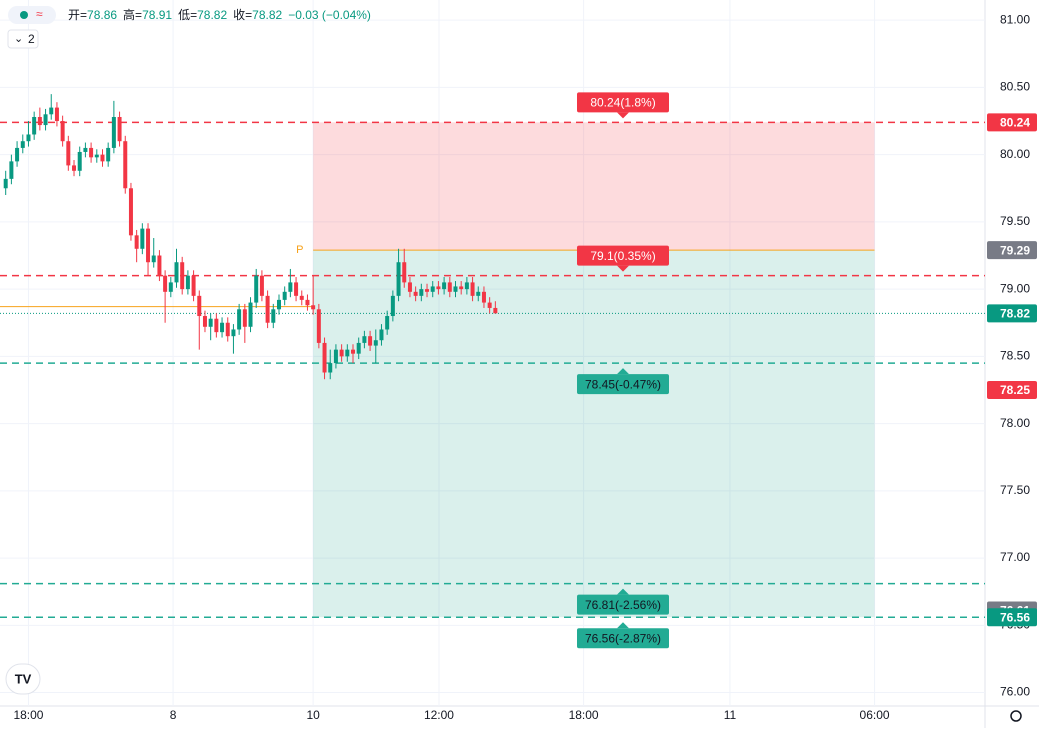 The width and height of the screenshot is (1039, 733). I want to click on level-label: 79.1(0.35%), so click(622, 256).